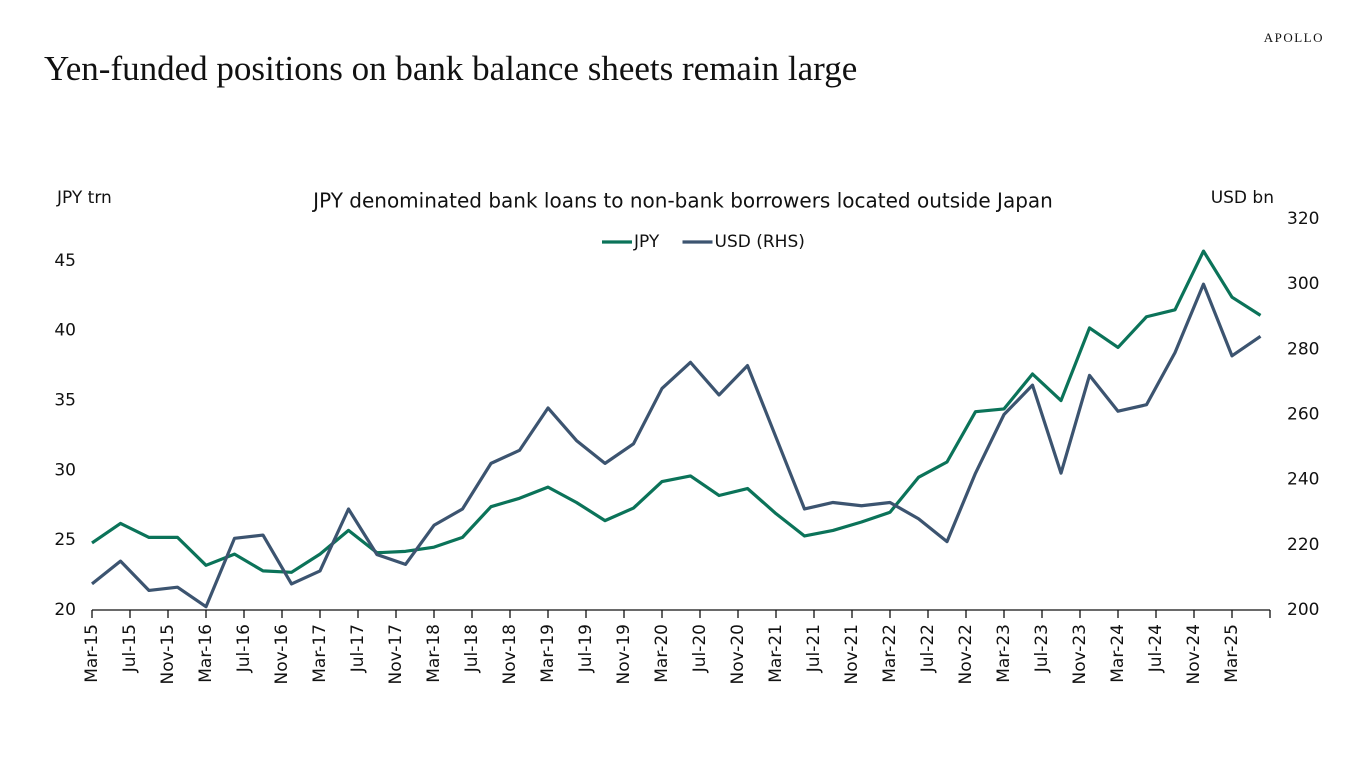  Describe the element at coordinates (92, 653) in the screenshot. I see `x-tick-label: Mar-15` at that location.